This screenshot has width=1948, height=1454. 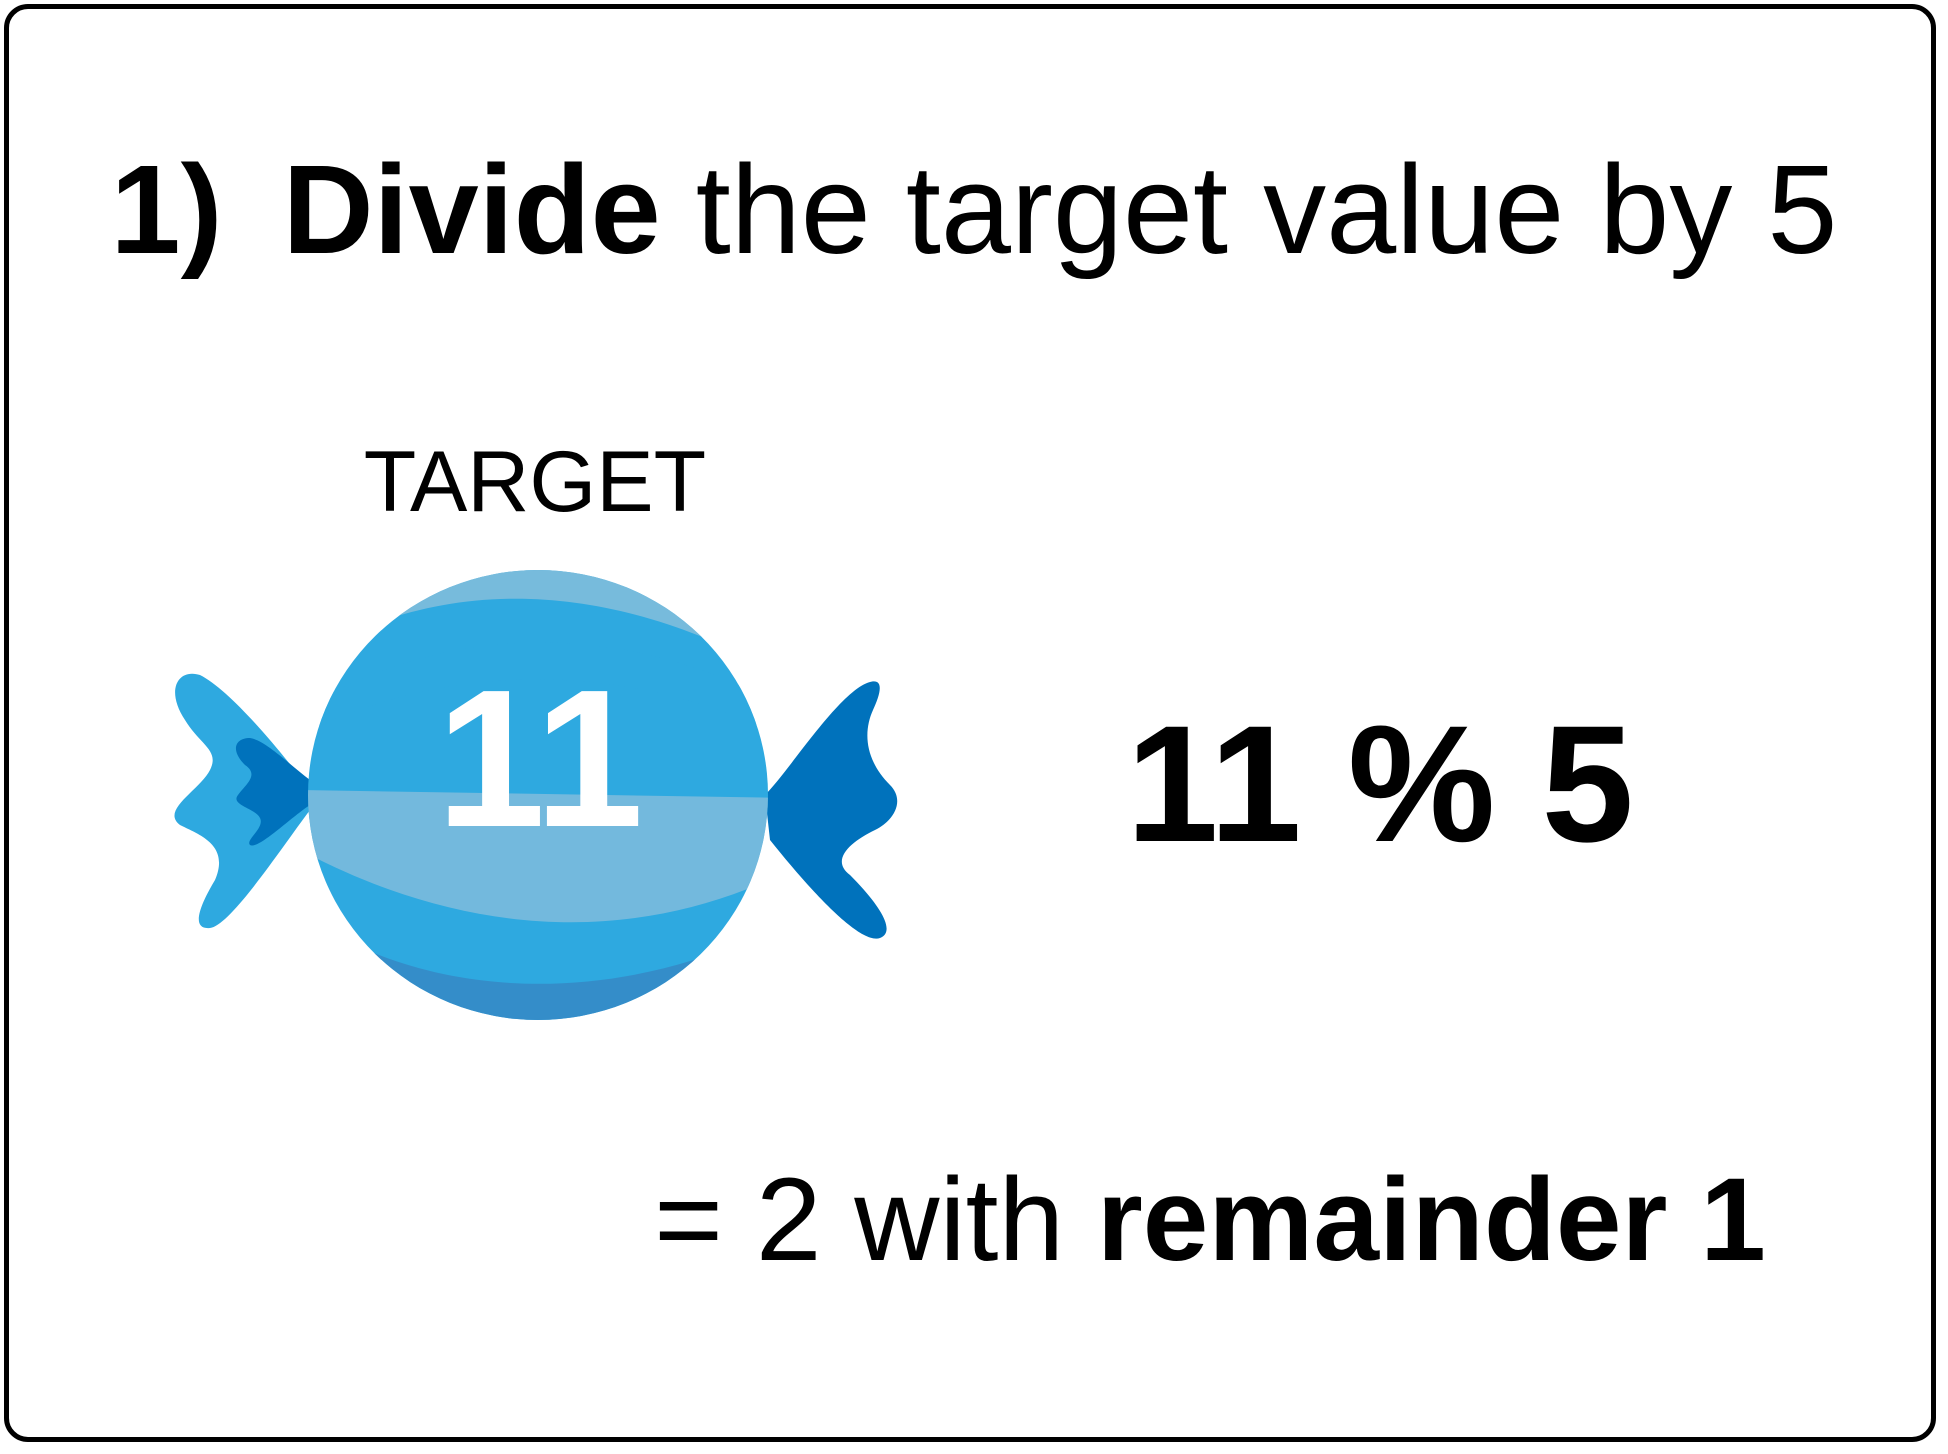 I want to click on result-remainder: remainder 1, so click(x=1431, y=1220).